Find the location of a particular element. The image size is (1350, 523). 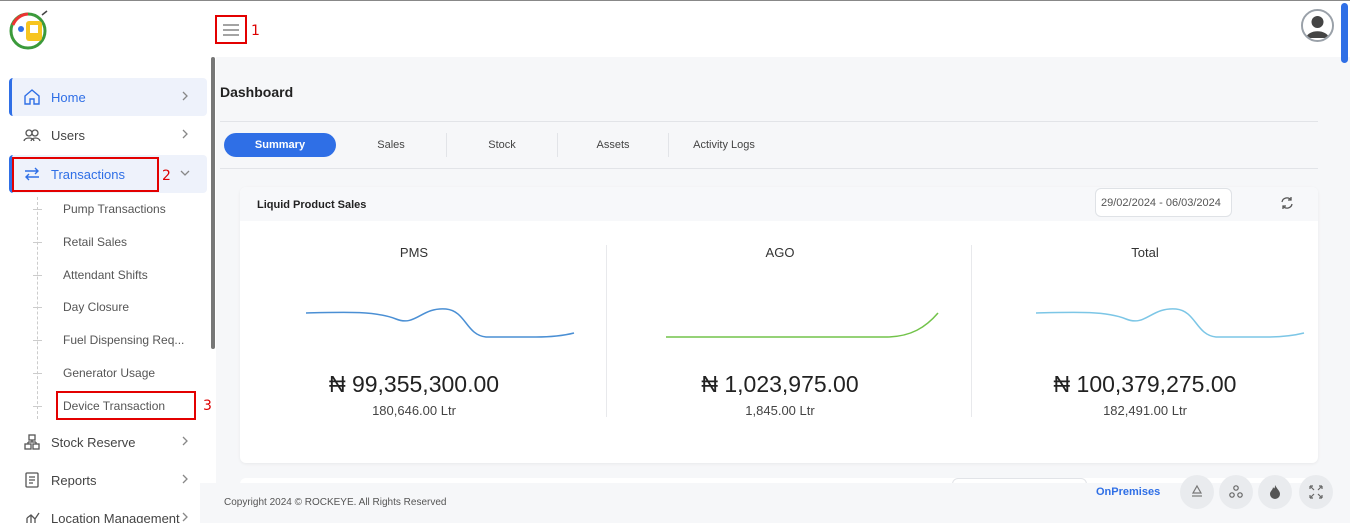

sidebar-item-reports: Reports is located at coordinates (108, 480).